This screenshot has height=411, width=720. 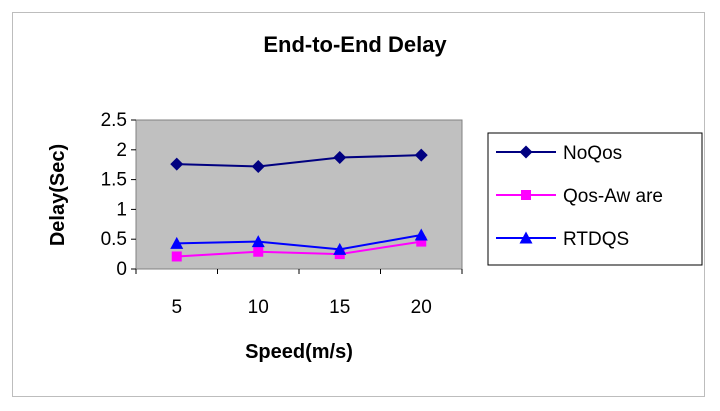 I want to click on y-tick-label: 2, so click(x=121, y=150).